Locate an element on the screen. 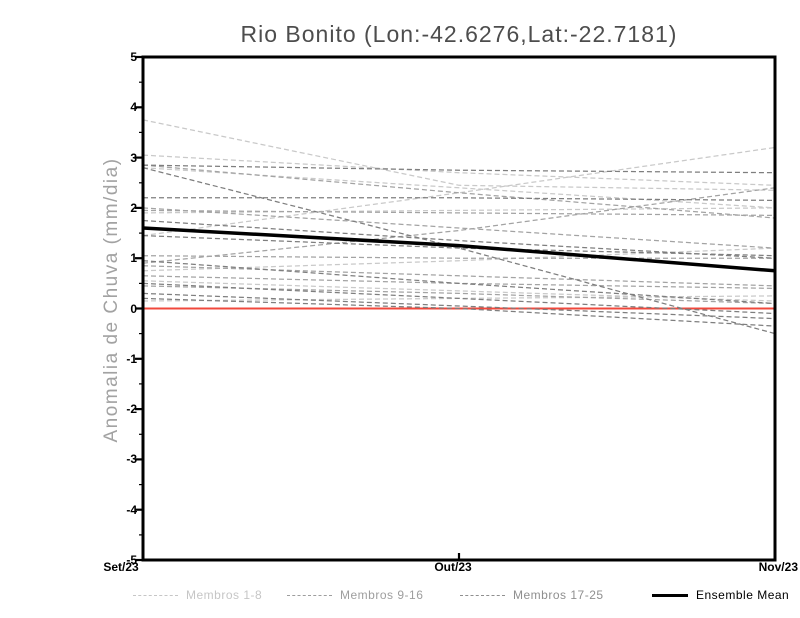 The height and width of the screenshot is (618, 800). y-tick-label: -4 is located at coordinates (131, 509).